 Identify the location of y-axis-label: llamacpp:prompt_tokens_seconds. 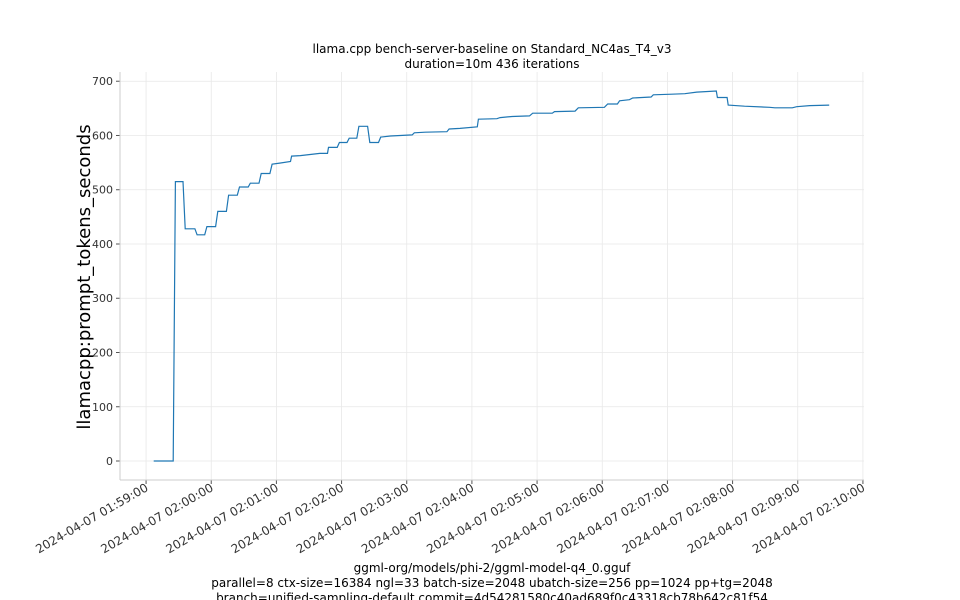
(84, 276).